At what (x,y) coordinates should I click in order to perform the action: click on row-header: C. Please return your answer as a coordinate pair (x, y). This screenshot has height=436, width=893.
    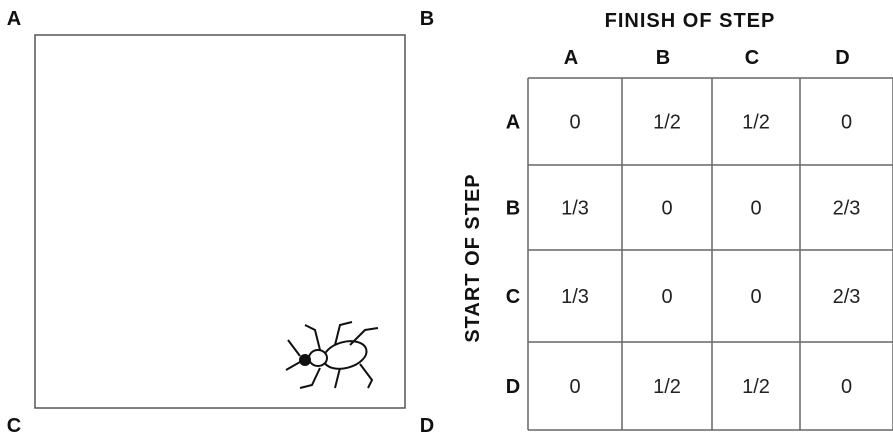
    Looking at the image, I should click on (513, 297).